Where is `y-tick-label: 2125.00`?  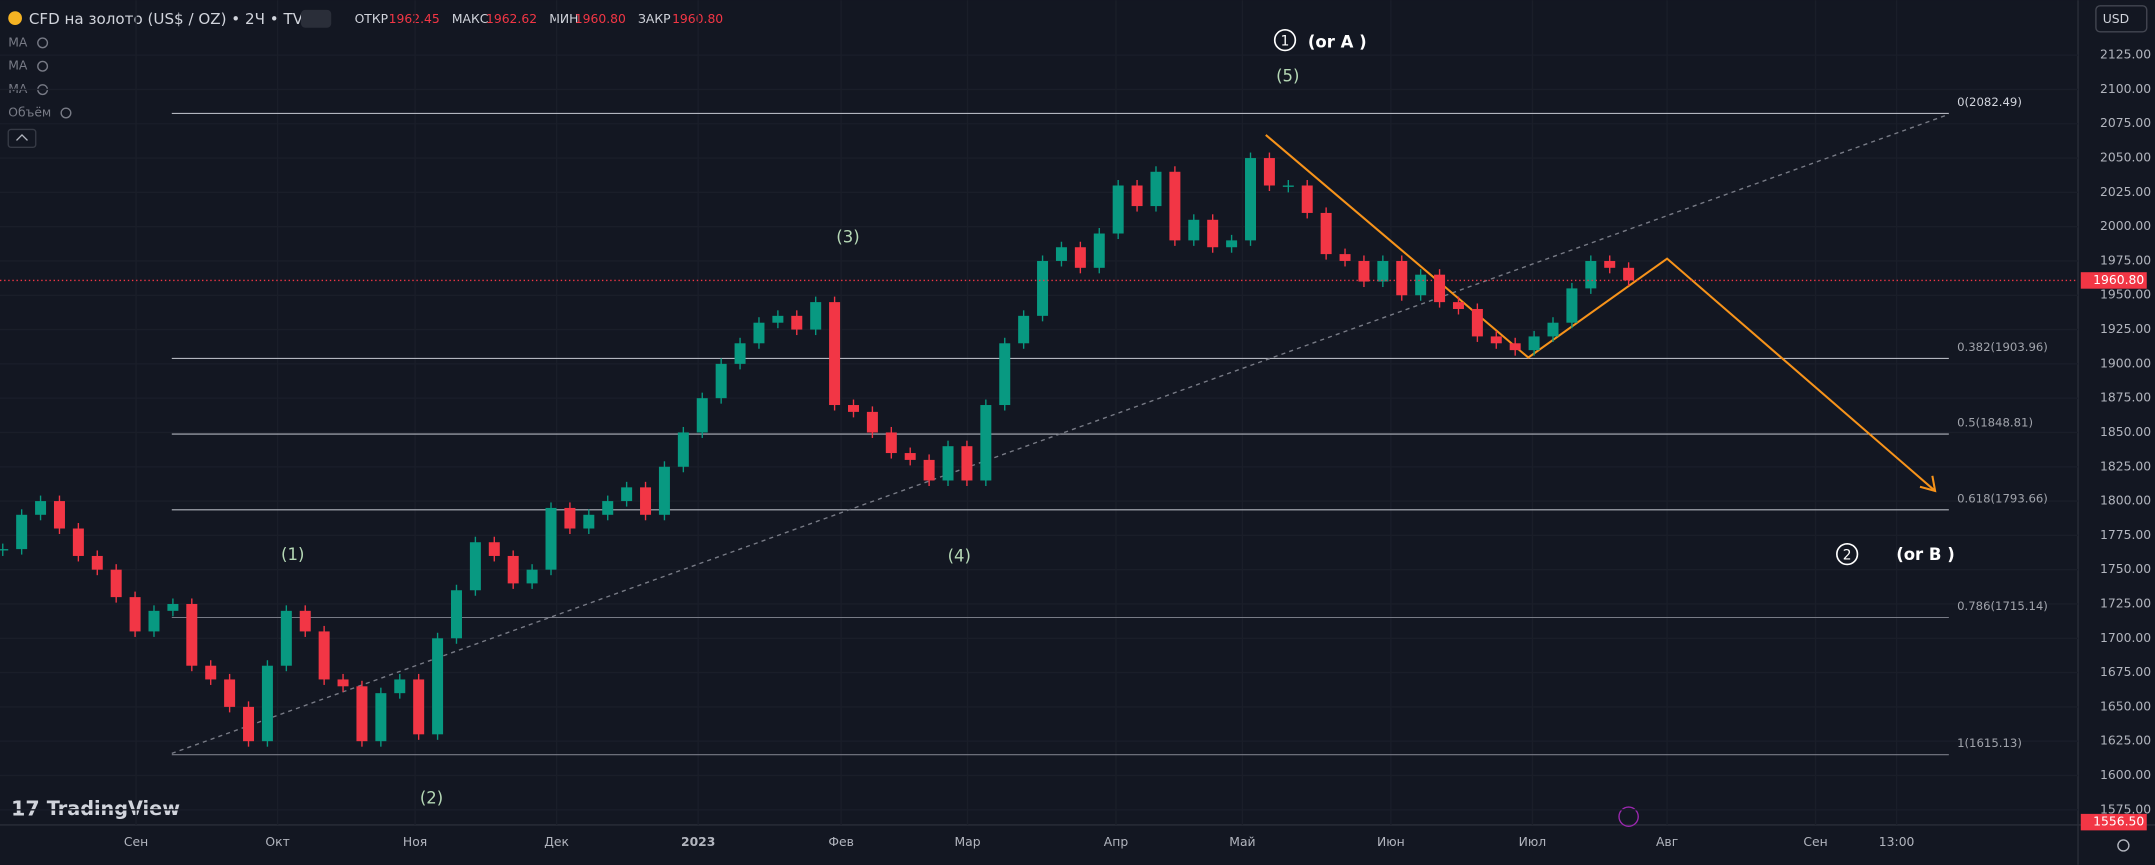 y-tick-label: 2125.00 is located at coordinates (2125, 55).